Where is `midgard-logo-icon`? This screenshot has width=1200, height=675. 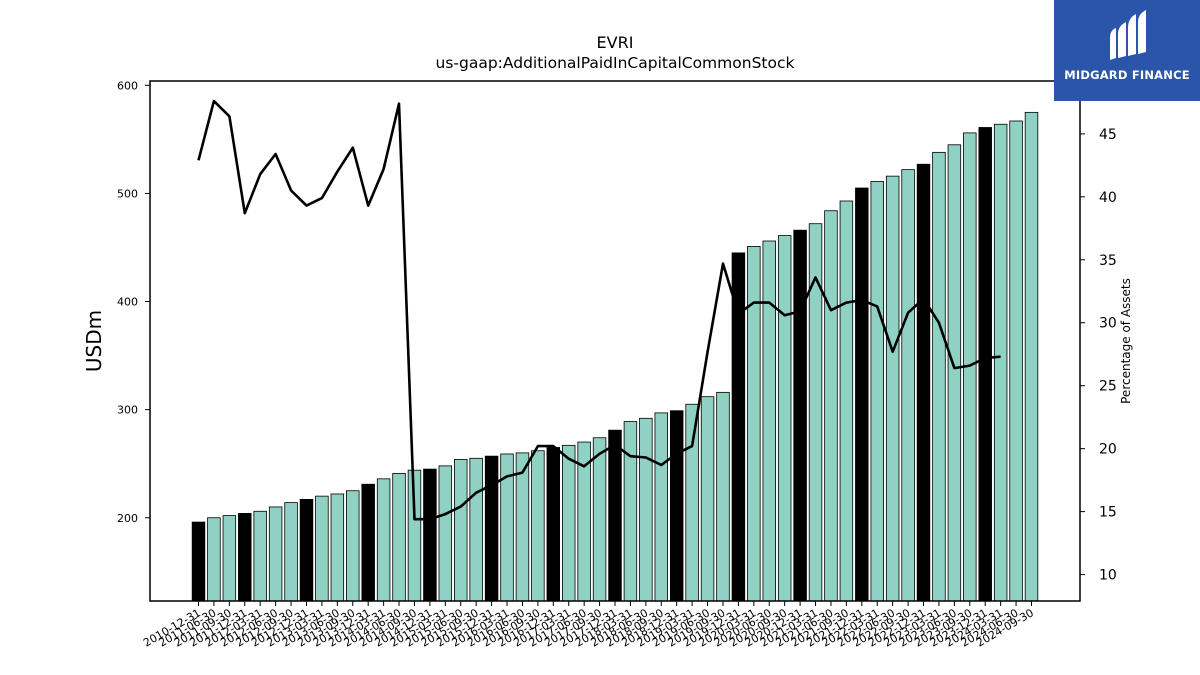 midgard-logo-icon is located at coordinates (1128, 35).